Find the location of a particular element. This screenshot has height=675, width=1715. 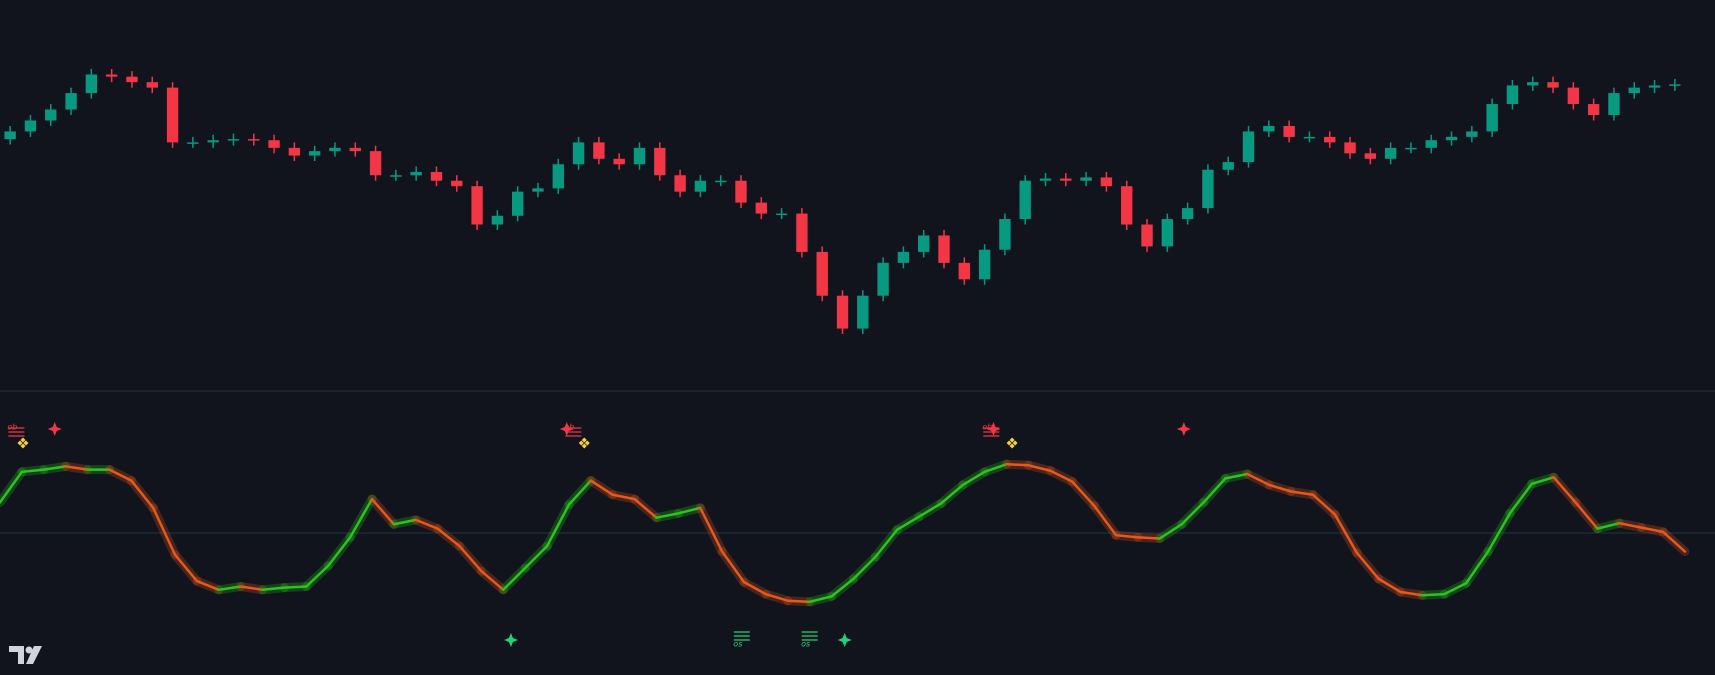

zone-marker: os is located at coordinates (741, 640).